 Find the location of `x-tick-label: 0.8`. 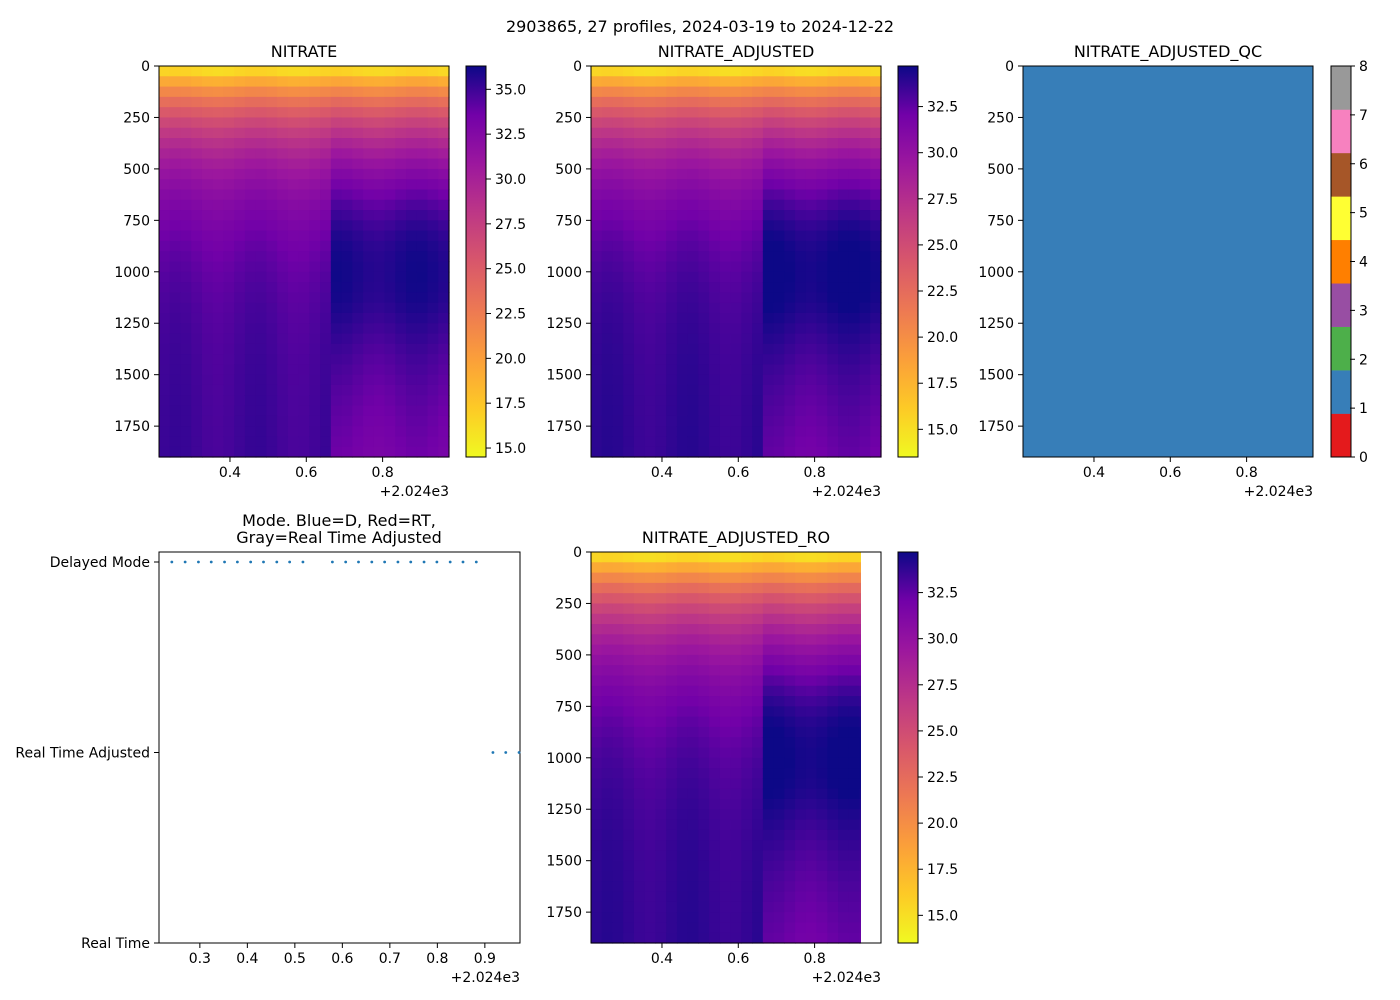

x-tick-label: 0.8 is located at coordinates (437, 959).